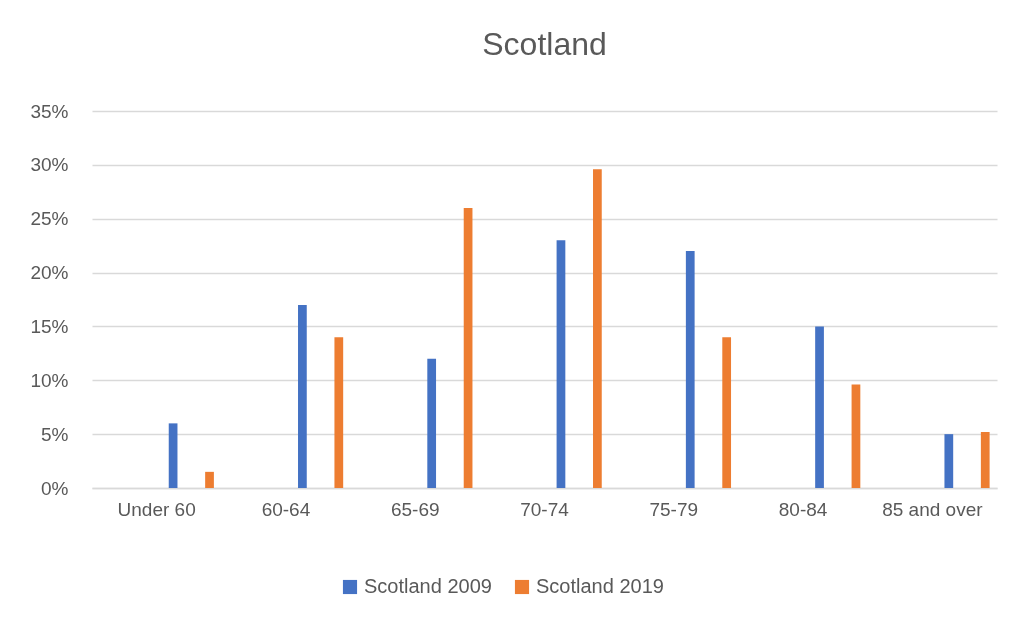 Image resolution: width=1019 pixels, height=617 pixels. I want to click on x-tick-label: 85 and over, so click(933, 509).